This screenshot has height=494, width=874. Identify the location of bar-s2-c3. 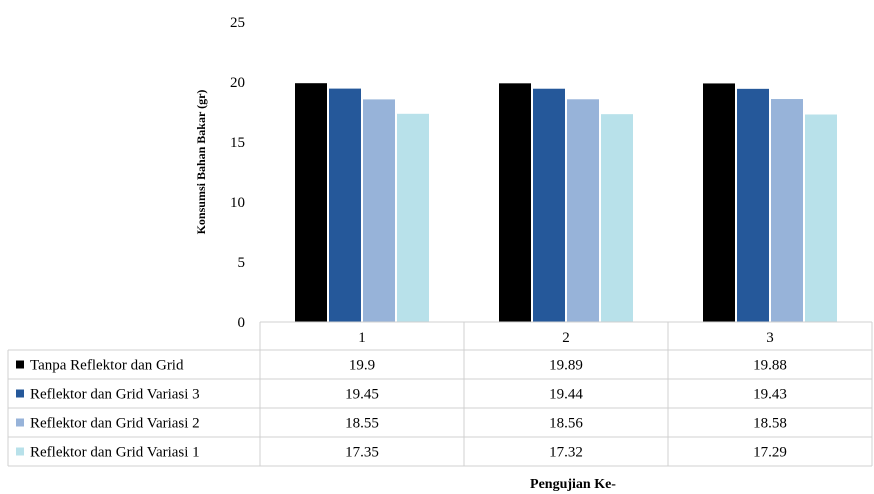
(753, 205).